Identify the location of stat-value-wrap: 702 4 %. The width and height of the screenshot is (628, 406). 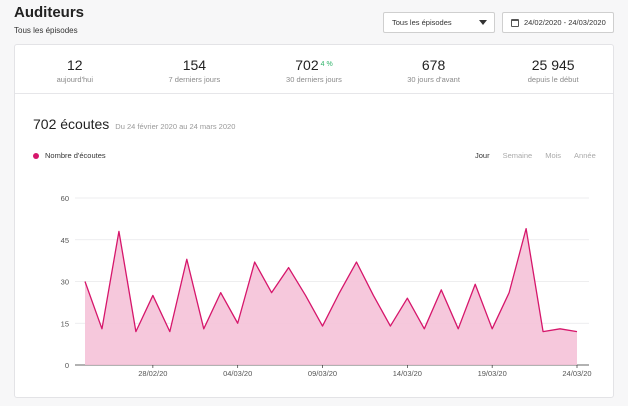
(314, 65).